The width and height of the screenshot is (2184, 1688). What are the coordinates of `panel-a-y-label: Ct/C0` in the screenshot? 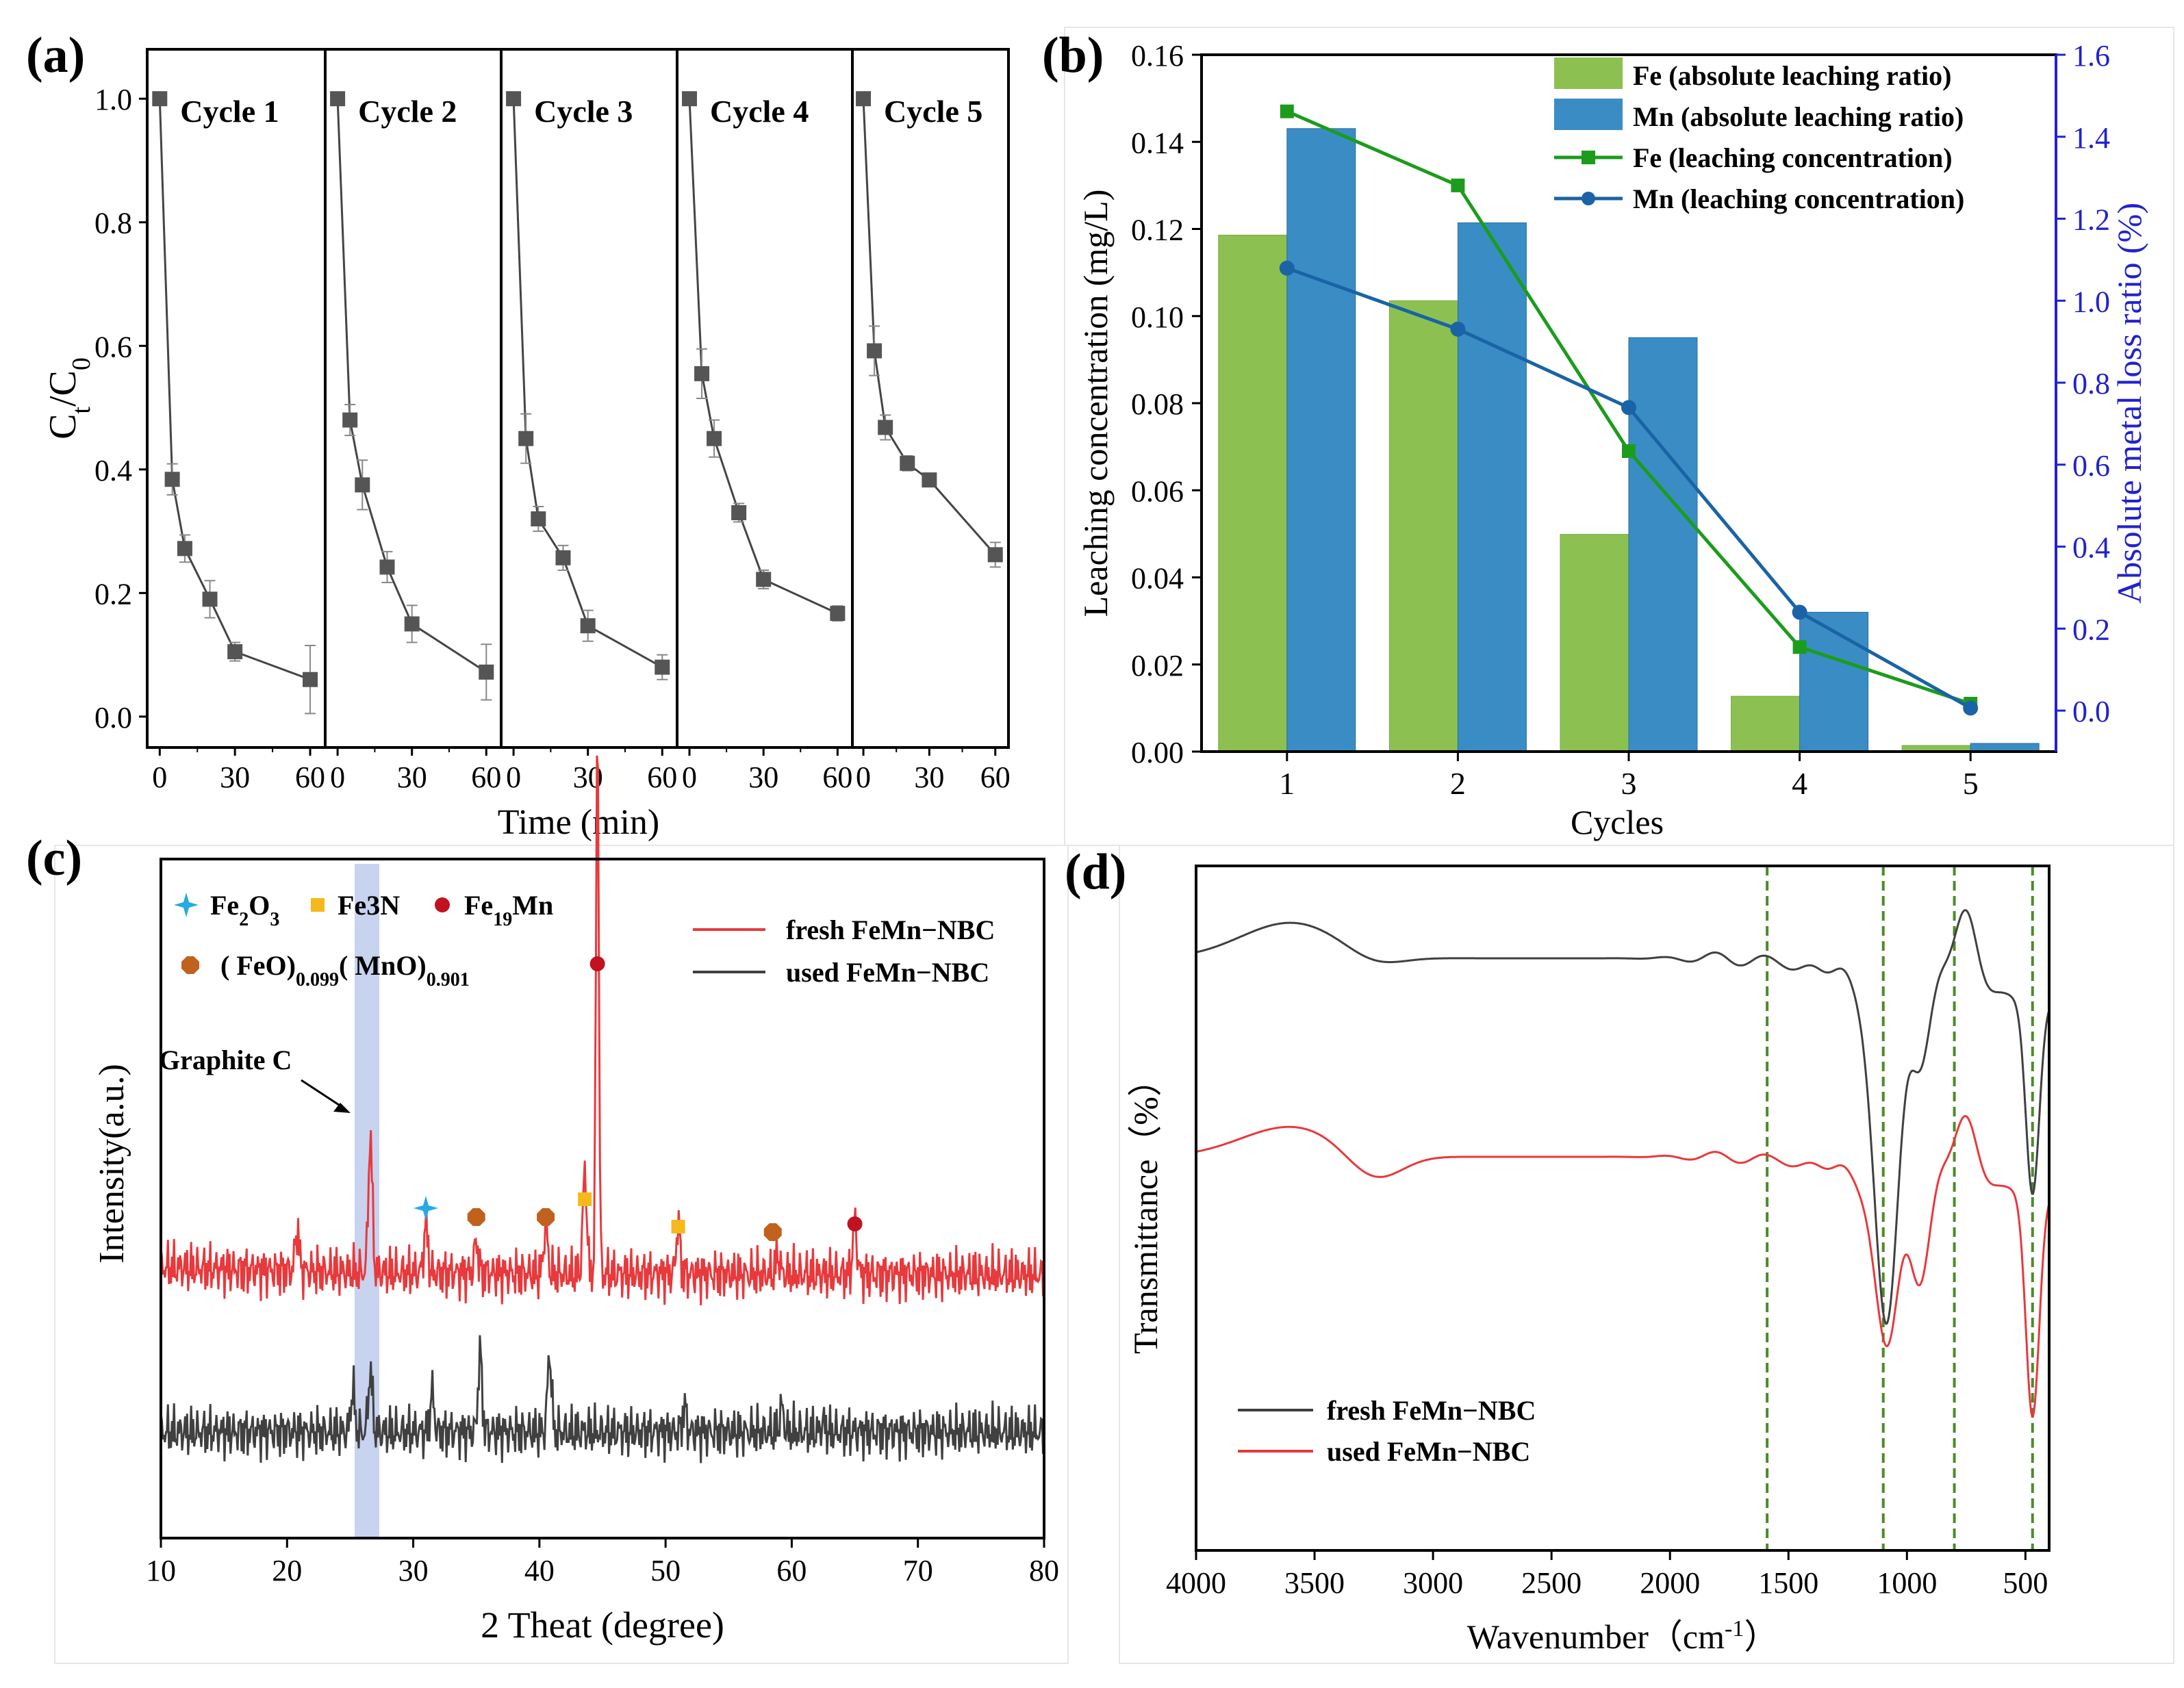 It's located at (69, 398).